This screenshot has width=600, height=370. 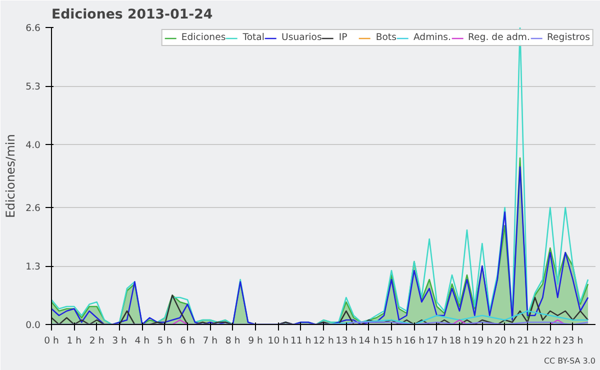 What do you see at coordinates (11, 176) in the screenshot?
I see `y-axis-title: Ediciones/min` at bounding box center [11, 176].